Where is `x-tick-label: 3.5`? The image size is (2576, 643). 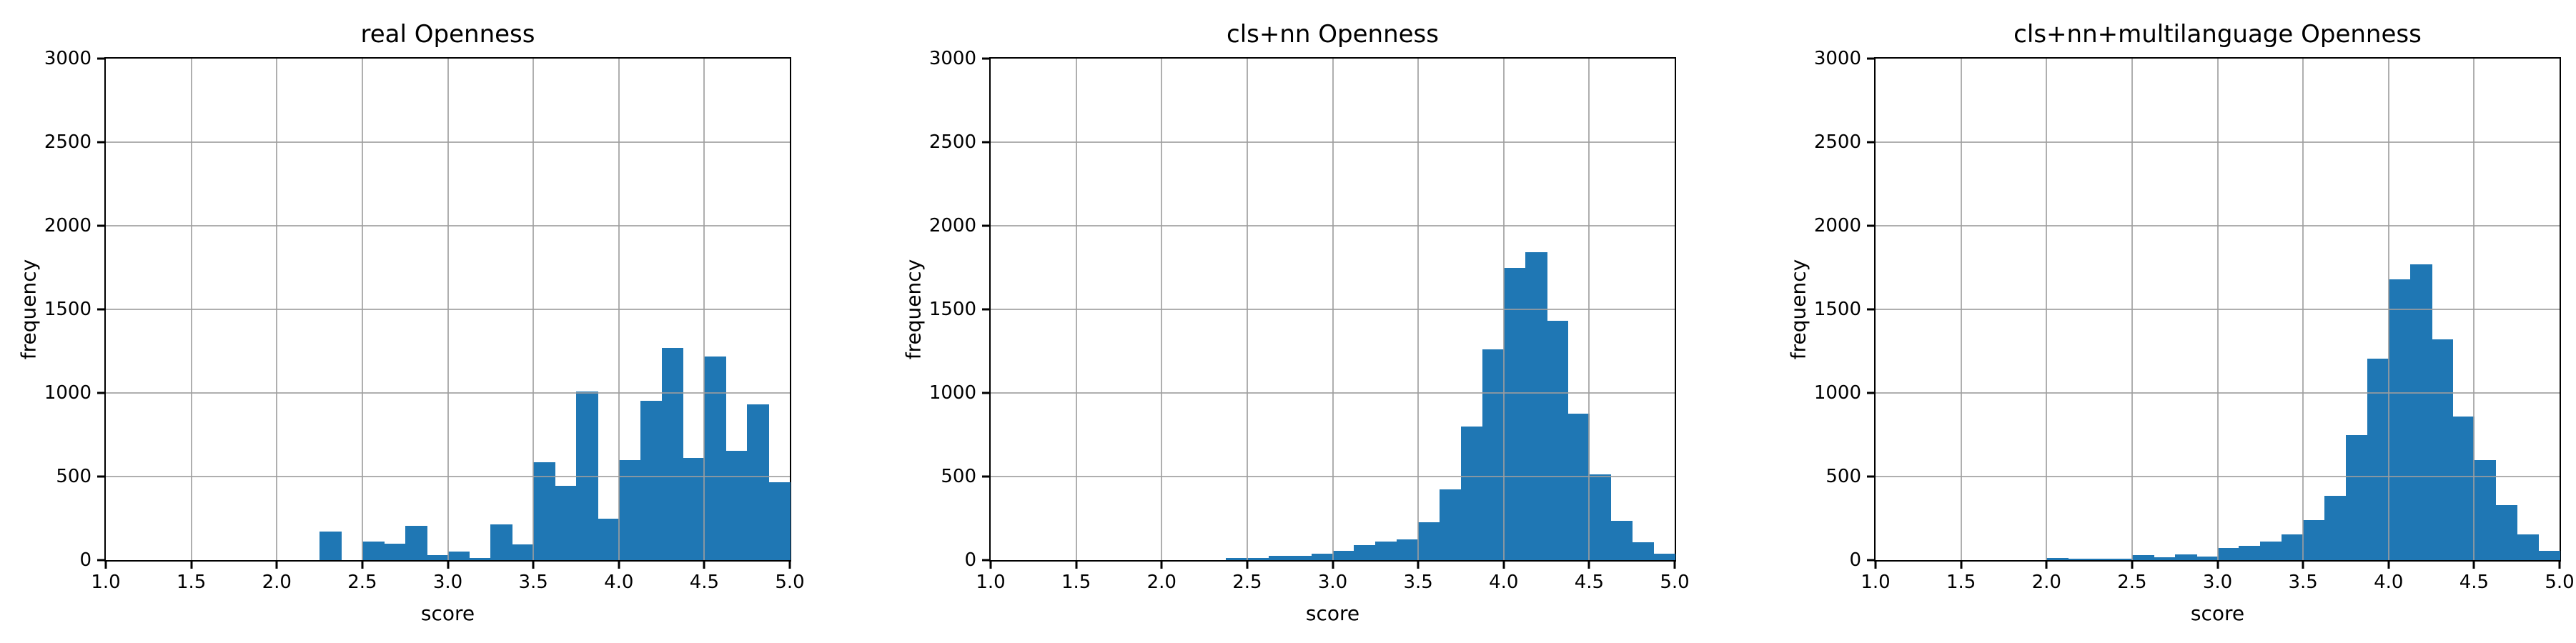
x-tick-label: 3.5 is located at coordinates (2303, 582).